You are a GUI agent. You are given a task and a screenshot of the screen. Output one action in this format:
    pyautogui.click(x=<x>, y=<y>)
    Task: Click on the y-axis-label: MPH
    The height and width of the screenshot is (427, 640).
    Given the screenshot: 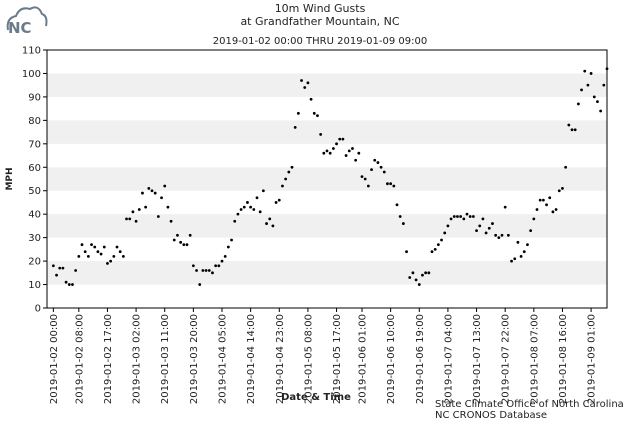 What is the action you would take?
    pyautogui.click(x=10, y=178)
    